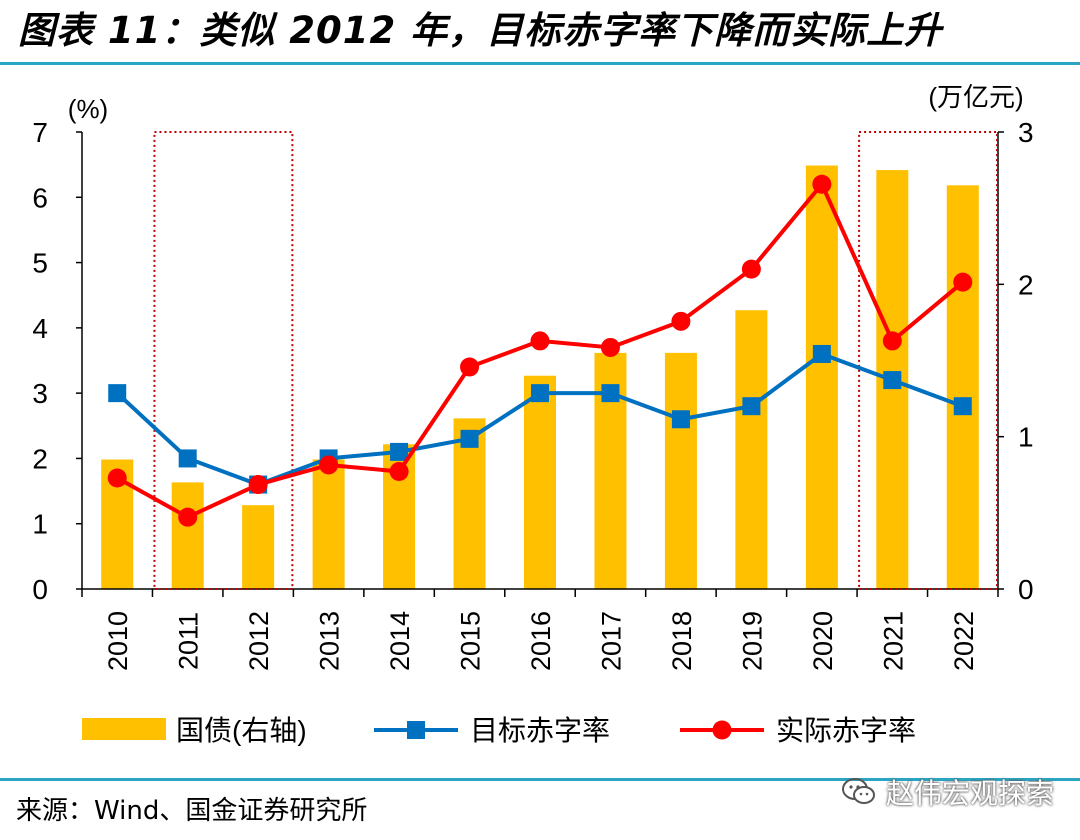 The image size is (1080, 840). What do you see at coordinates (751, 406) in the screenshot?
I see `target-marker-2019` at bounding box center [751, 406].